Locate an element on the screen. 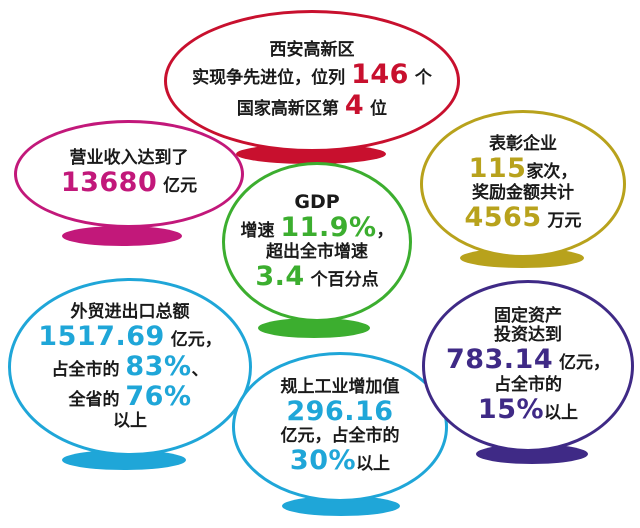 The height and width of the screenshot is (528, 640). trade-prov-pct: 76% is located at coordinates (158, 397).